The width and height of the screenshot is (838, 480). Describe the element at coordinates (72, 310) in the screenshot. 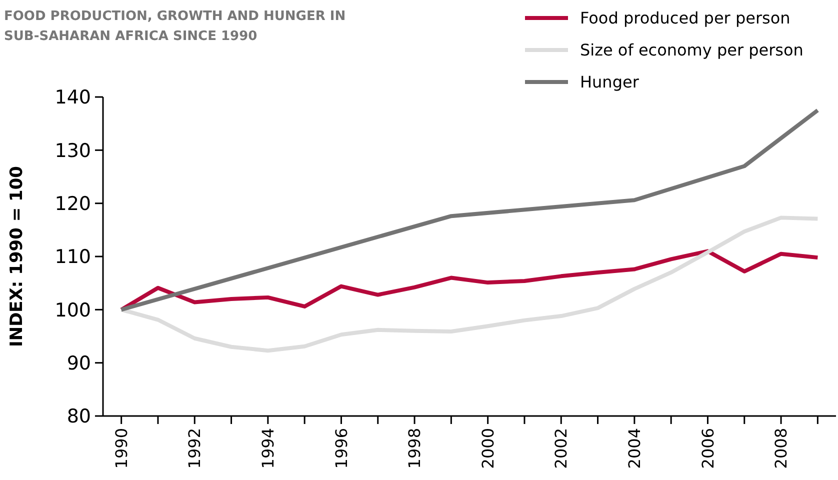

I see `y-tick-label: 100` at that location.